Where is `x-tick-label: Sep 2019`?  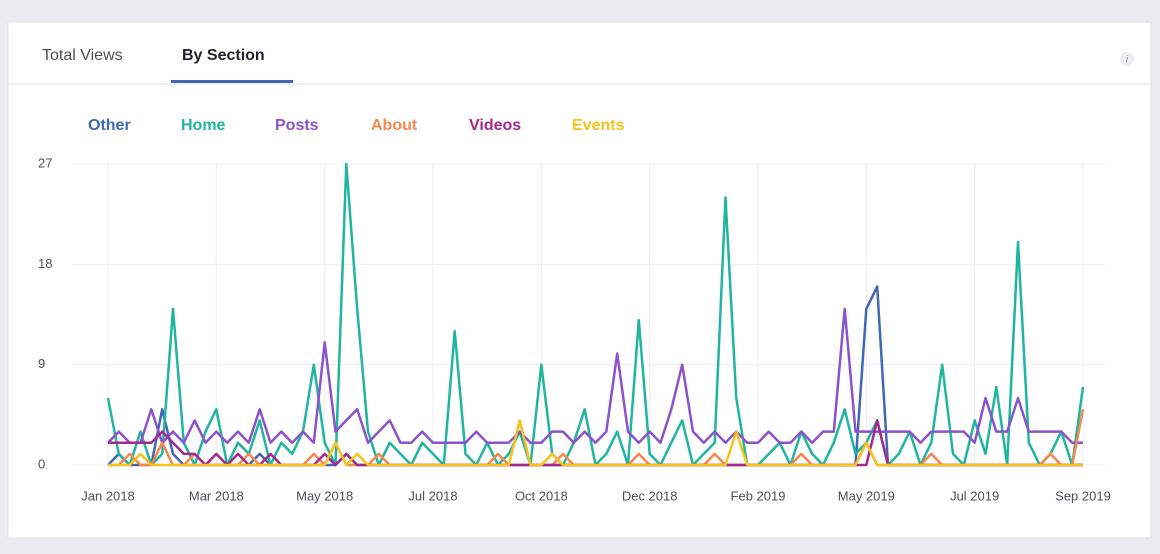
x-tick-label: Sep 2019 is located at coordinates (1083, 495).